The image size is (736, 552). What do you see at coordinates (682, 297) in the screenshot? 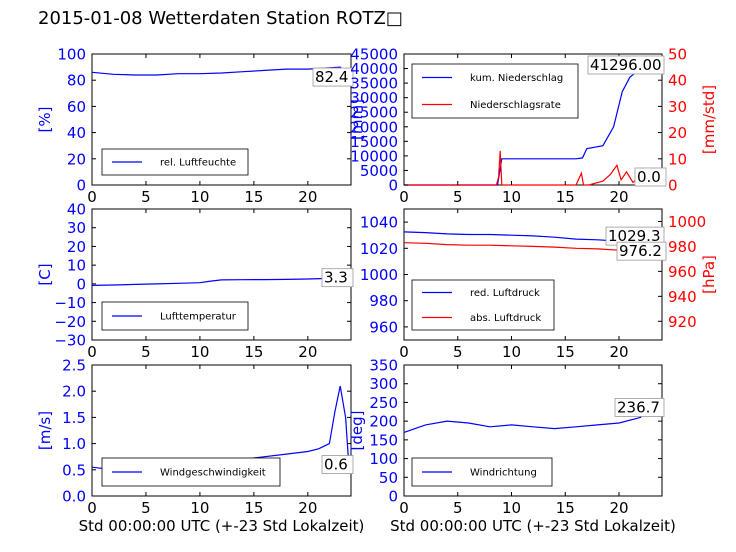
I see `y-tick-label-right: 940` at bounding box center [682, 297].